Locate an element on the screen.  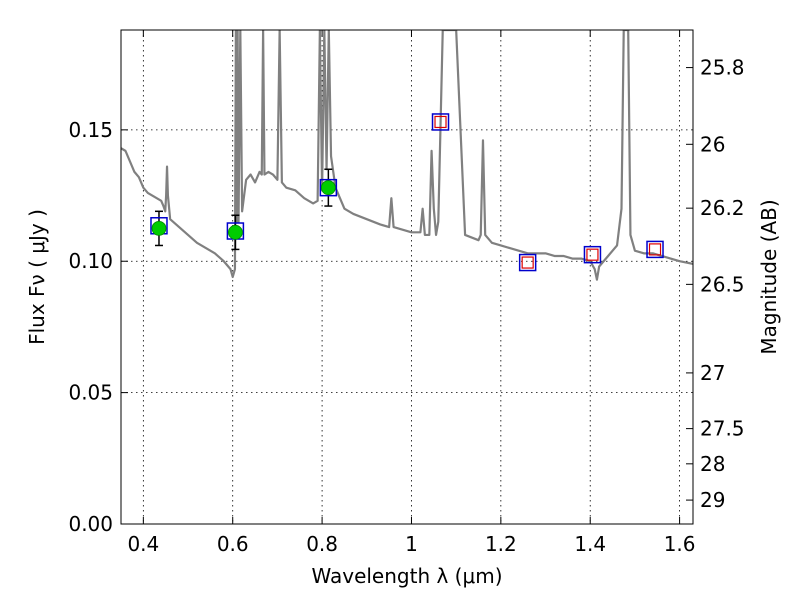
y2-tick-label: 25.8 is located at coordinates (722, 68).